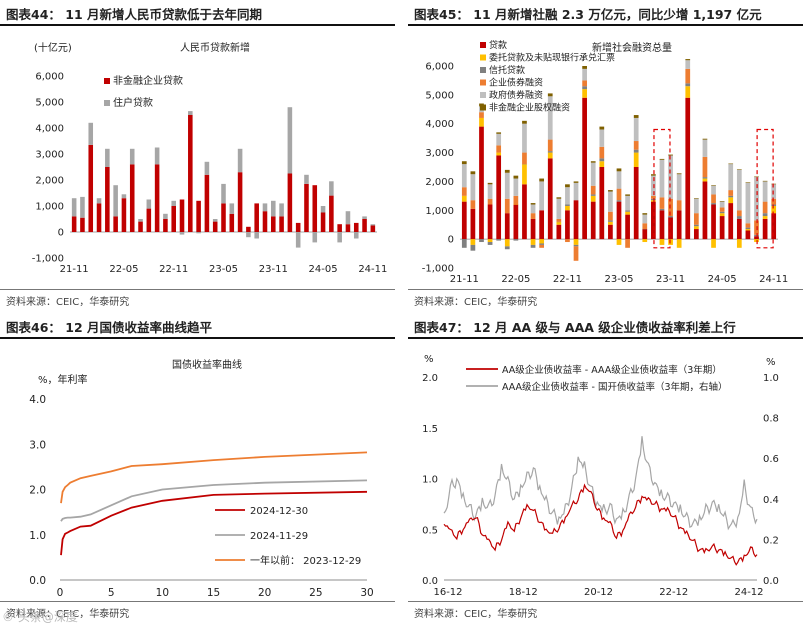 Image resolution: width=805 pixels, height=627 pixels. Describe the element at coordinates (197, 289) in the screenshot. I see `source-rule` at that location.